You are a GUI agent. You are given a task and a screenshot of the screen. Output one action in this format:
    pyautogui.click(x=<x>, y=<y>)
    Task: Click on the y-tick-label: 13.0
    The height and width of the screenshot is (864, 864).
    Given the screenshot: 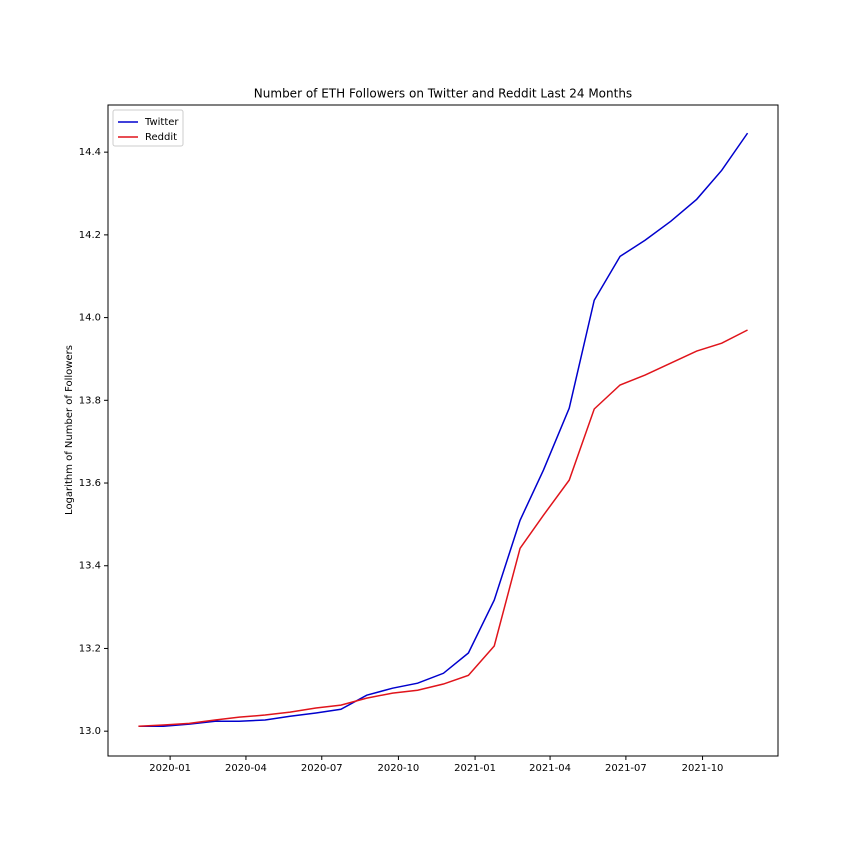 What is the action you would take?
    pyautogui.click(x=90, y=731)
    